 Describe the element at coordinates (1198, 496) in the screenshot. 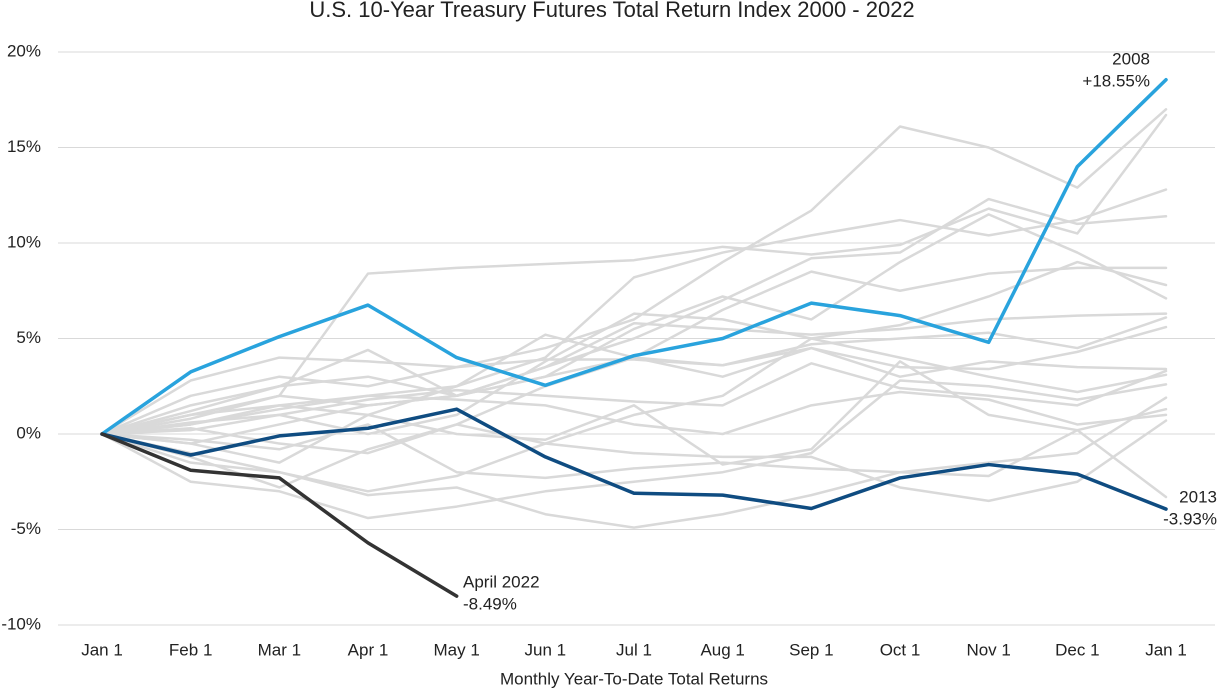

I see `annotation-name: 2013` at that location.